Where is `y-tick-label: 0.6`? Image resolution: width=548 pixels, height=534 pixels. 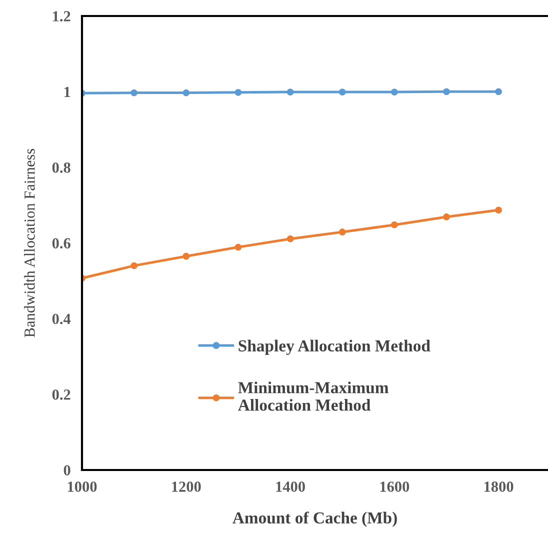 y-tick-label: 0.6 is located at coordinates (61, 243).